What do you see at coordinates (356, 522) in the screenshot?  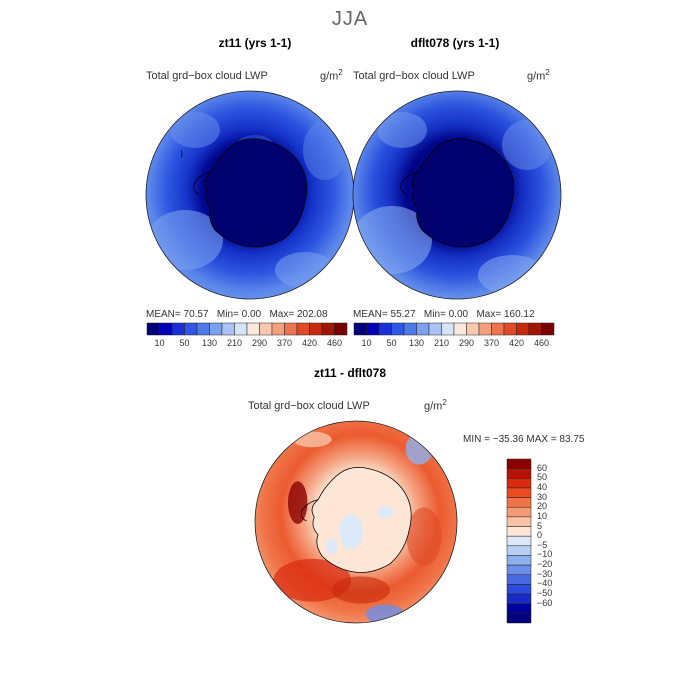 I see `difference-map` at bounding box center [356, 522].